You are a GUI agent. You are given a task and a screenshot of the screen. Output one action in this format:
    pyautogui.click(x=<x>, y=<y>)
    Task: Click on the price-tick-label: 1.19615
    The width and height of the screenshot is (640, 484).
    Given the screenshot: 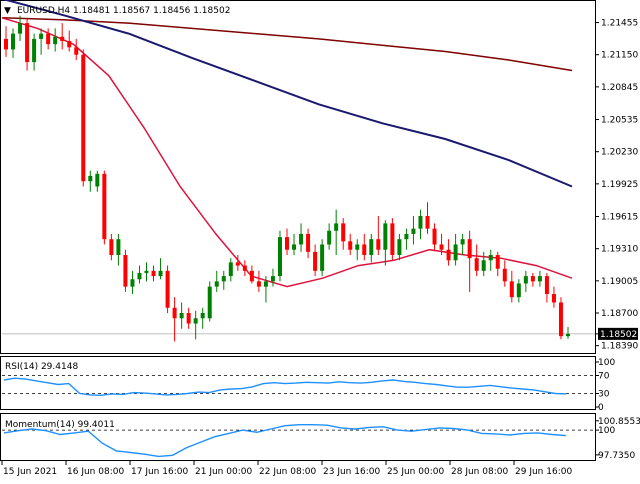 What is the action you would take?
    pyautogui.click(x=619, y=218)
    